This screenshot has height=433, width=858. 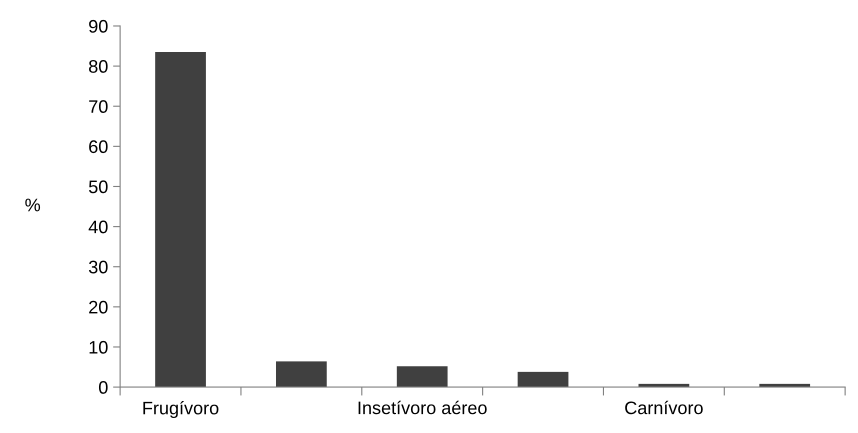 What do you see at coordinates (99, 347) in the screenshot?
I see `y-tick-label: 10` at bounding box center [99, 347].